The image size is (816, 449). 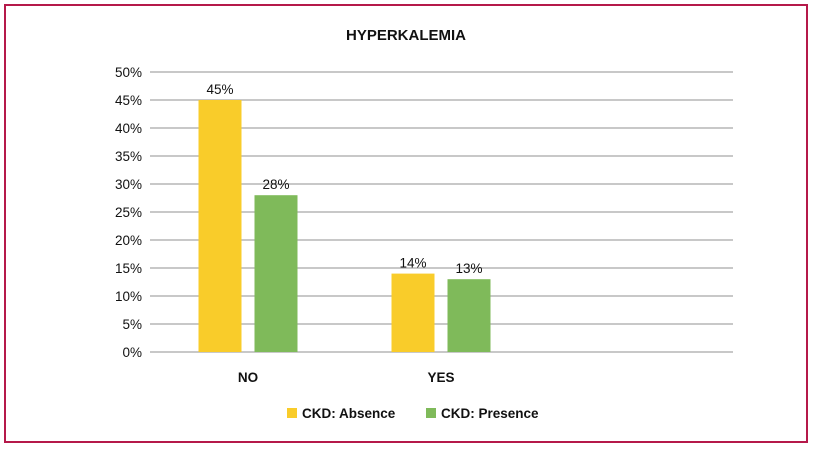 What do you see at coordinates (248, 377) in the screenshot?
I see `x-category-label: NO` at bounding box center [248, 377].